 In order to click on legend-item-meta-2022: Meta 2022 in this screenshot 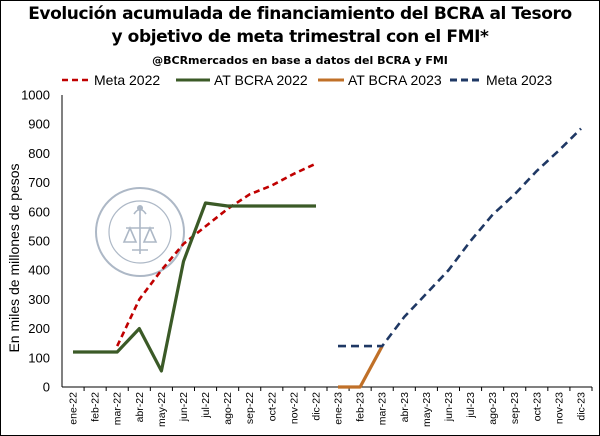, I will do `click(111, 80)`.